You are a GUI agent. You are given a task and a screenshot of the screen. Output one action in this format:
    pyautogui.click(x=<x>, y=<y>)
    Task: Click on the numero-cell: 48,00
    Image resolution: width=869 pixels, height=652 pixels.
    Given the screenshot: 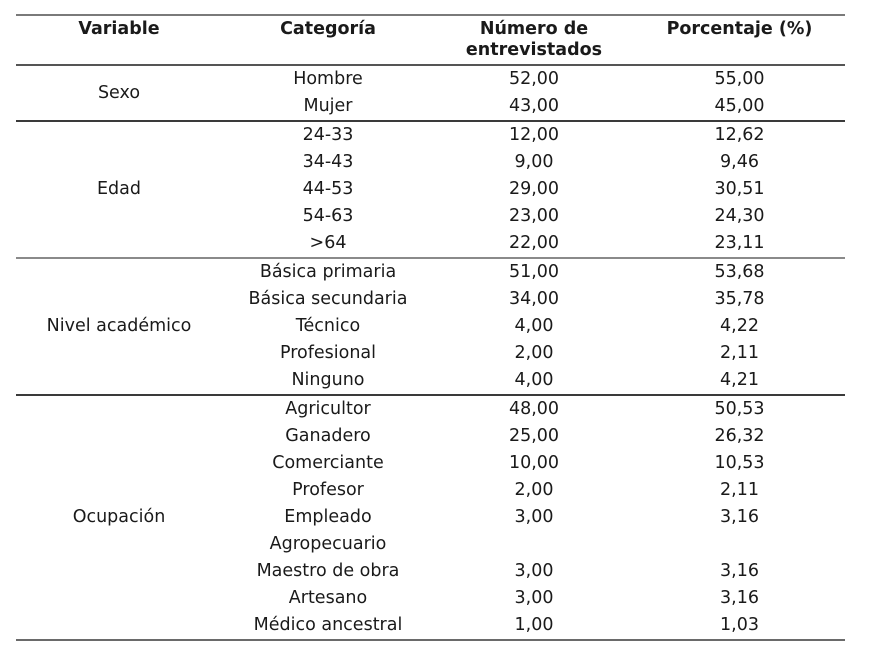 What is the action you would take?
    pyautogui.click(x=534, y=409)
    